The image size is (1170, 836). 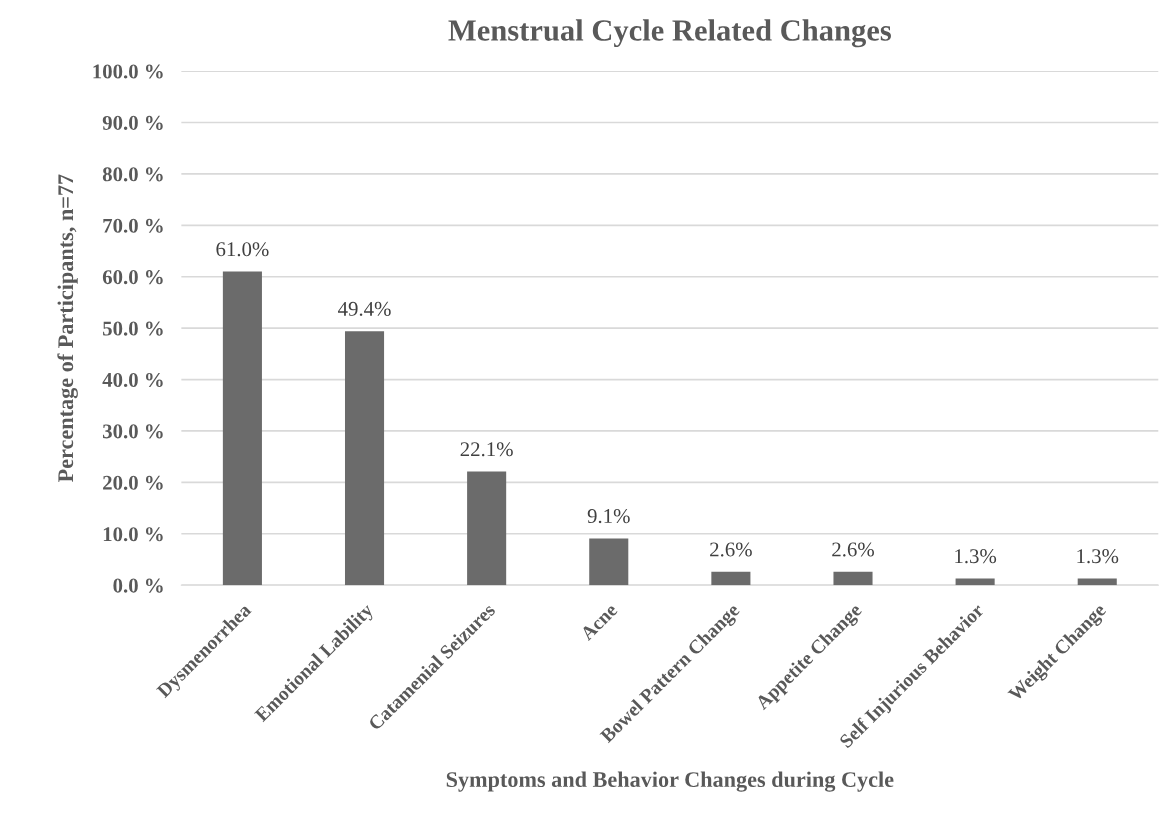 What do you see at coordinates (132, 122) in the screenshot?
I see `y-tick-label: 90.0 %` at bounding box center [132, 122].